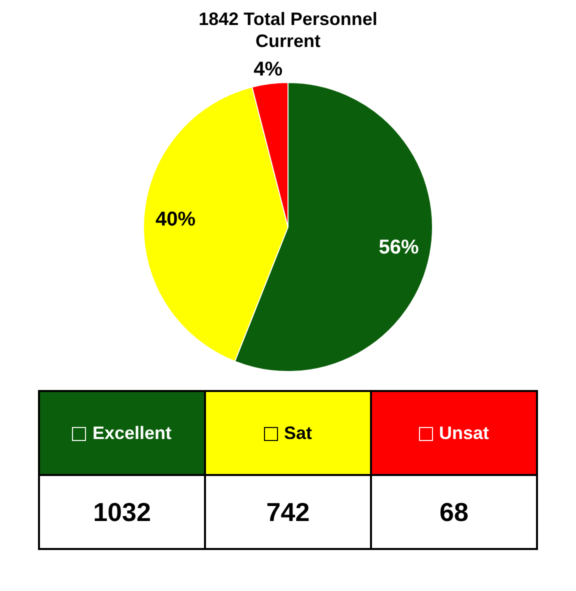  I want to click on text: 1032, so click(122, 512).